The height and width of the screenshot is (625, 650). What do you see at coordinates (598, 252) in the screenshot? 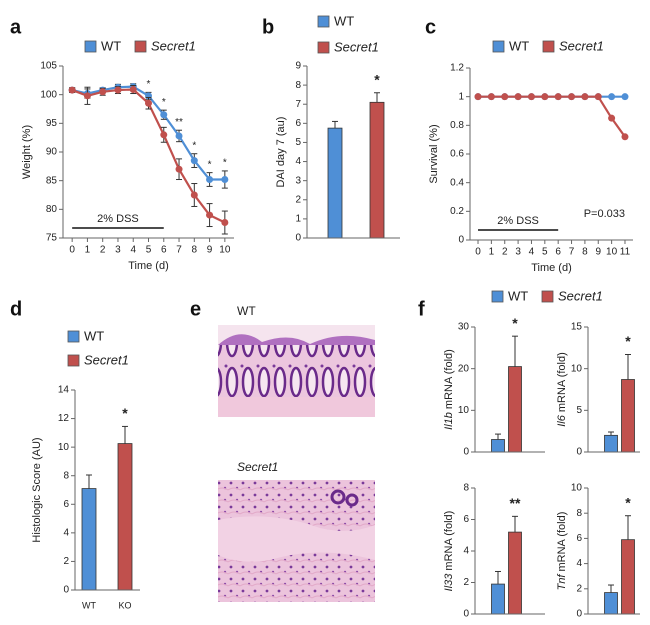
I see `x-tick-label: 9` at bounding box center [598, 252].